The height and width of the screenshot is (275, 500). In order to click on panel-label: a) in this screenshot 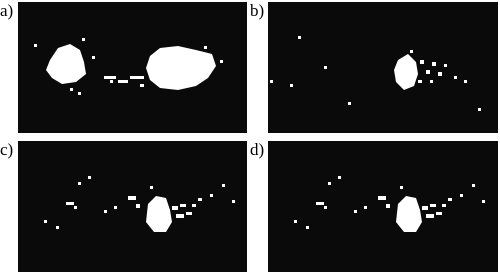, I will do `click(6, 10)`.